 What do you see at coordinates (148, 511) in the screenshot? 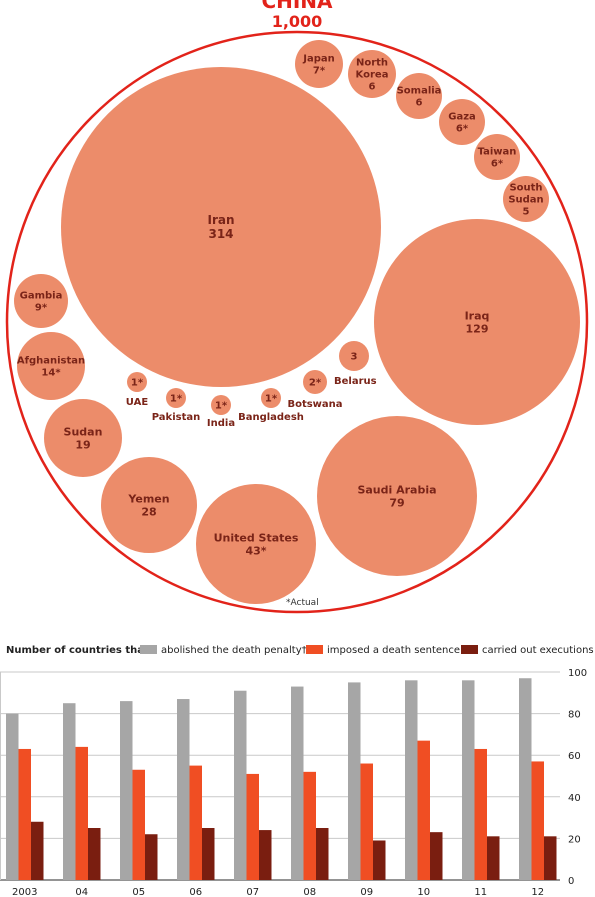
I see `bubble-value-yemen: 28` at bounding box center [148, 511].